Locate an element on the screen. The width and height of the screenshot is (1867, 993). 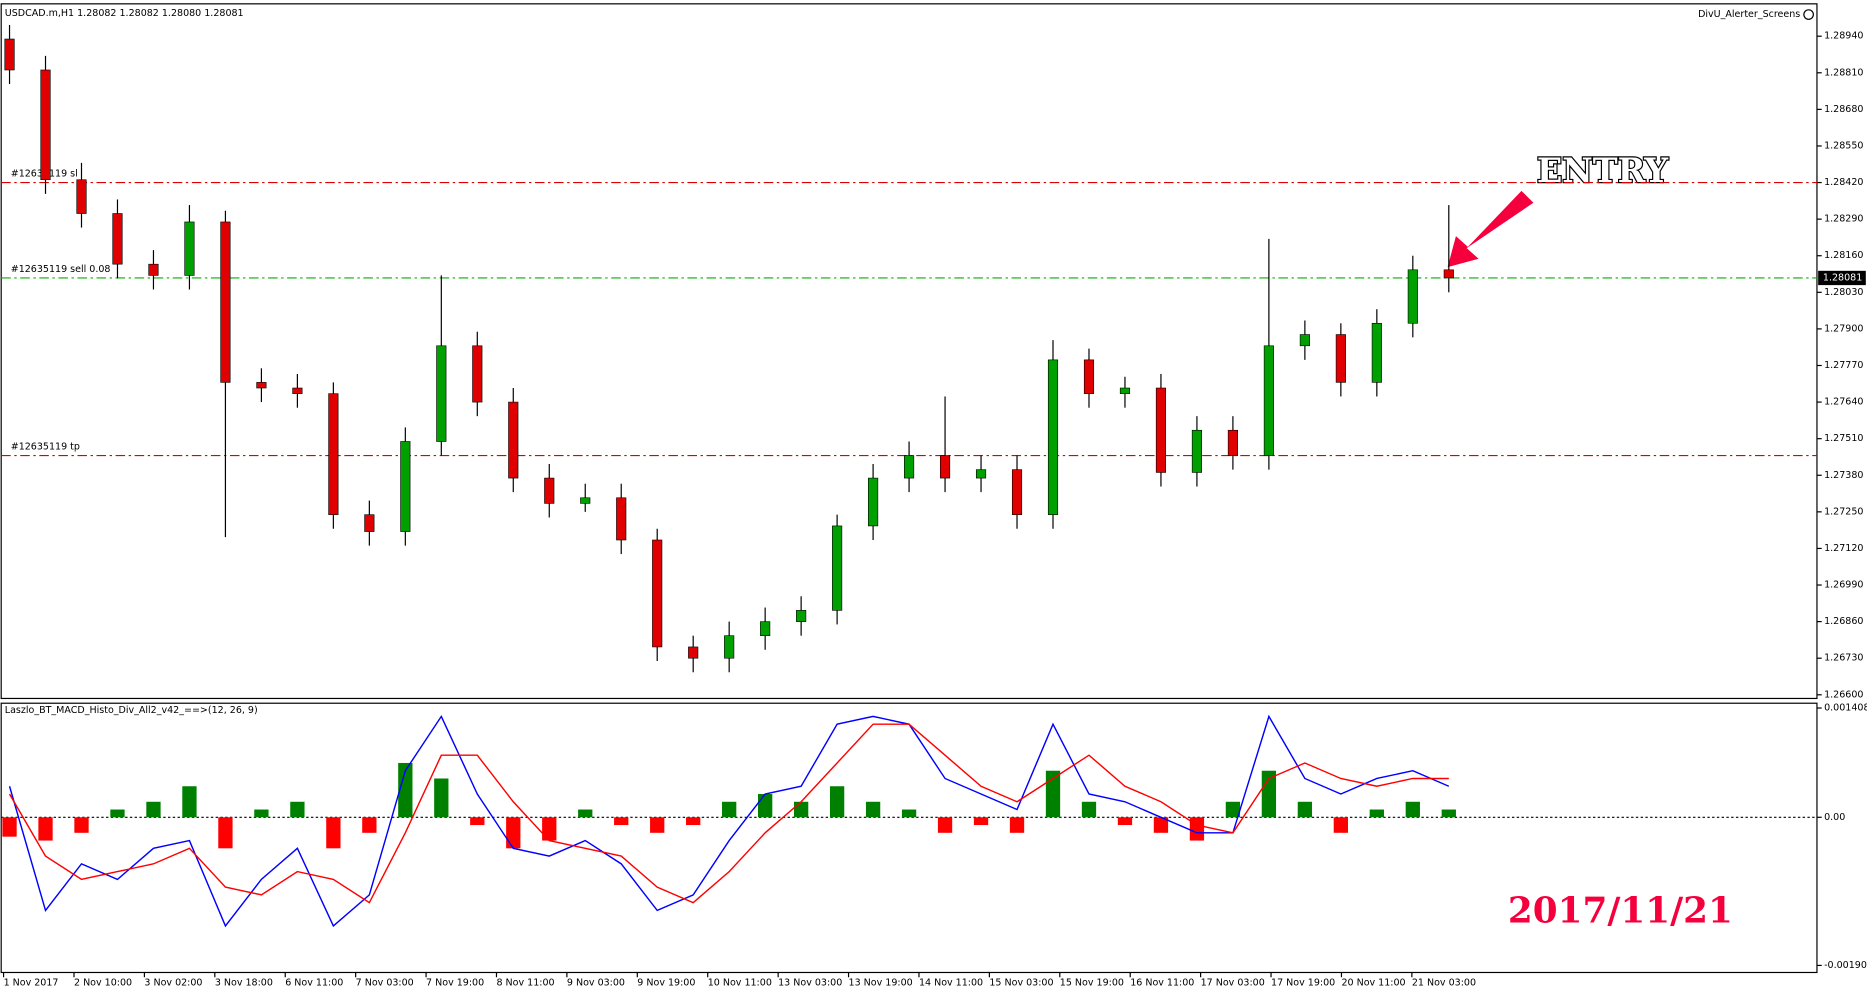
y-tick-label: 1.28030 is located at coordinates (1843, 292).